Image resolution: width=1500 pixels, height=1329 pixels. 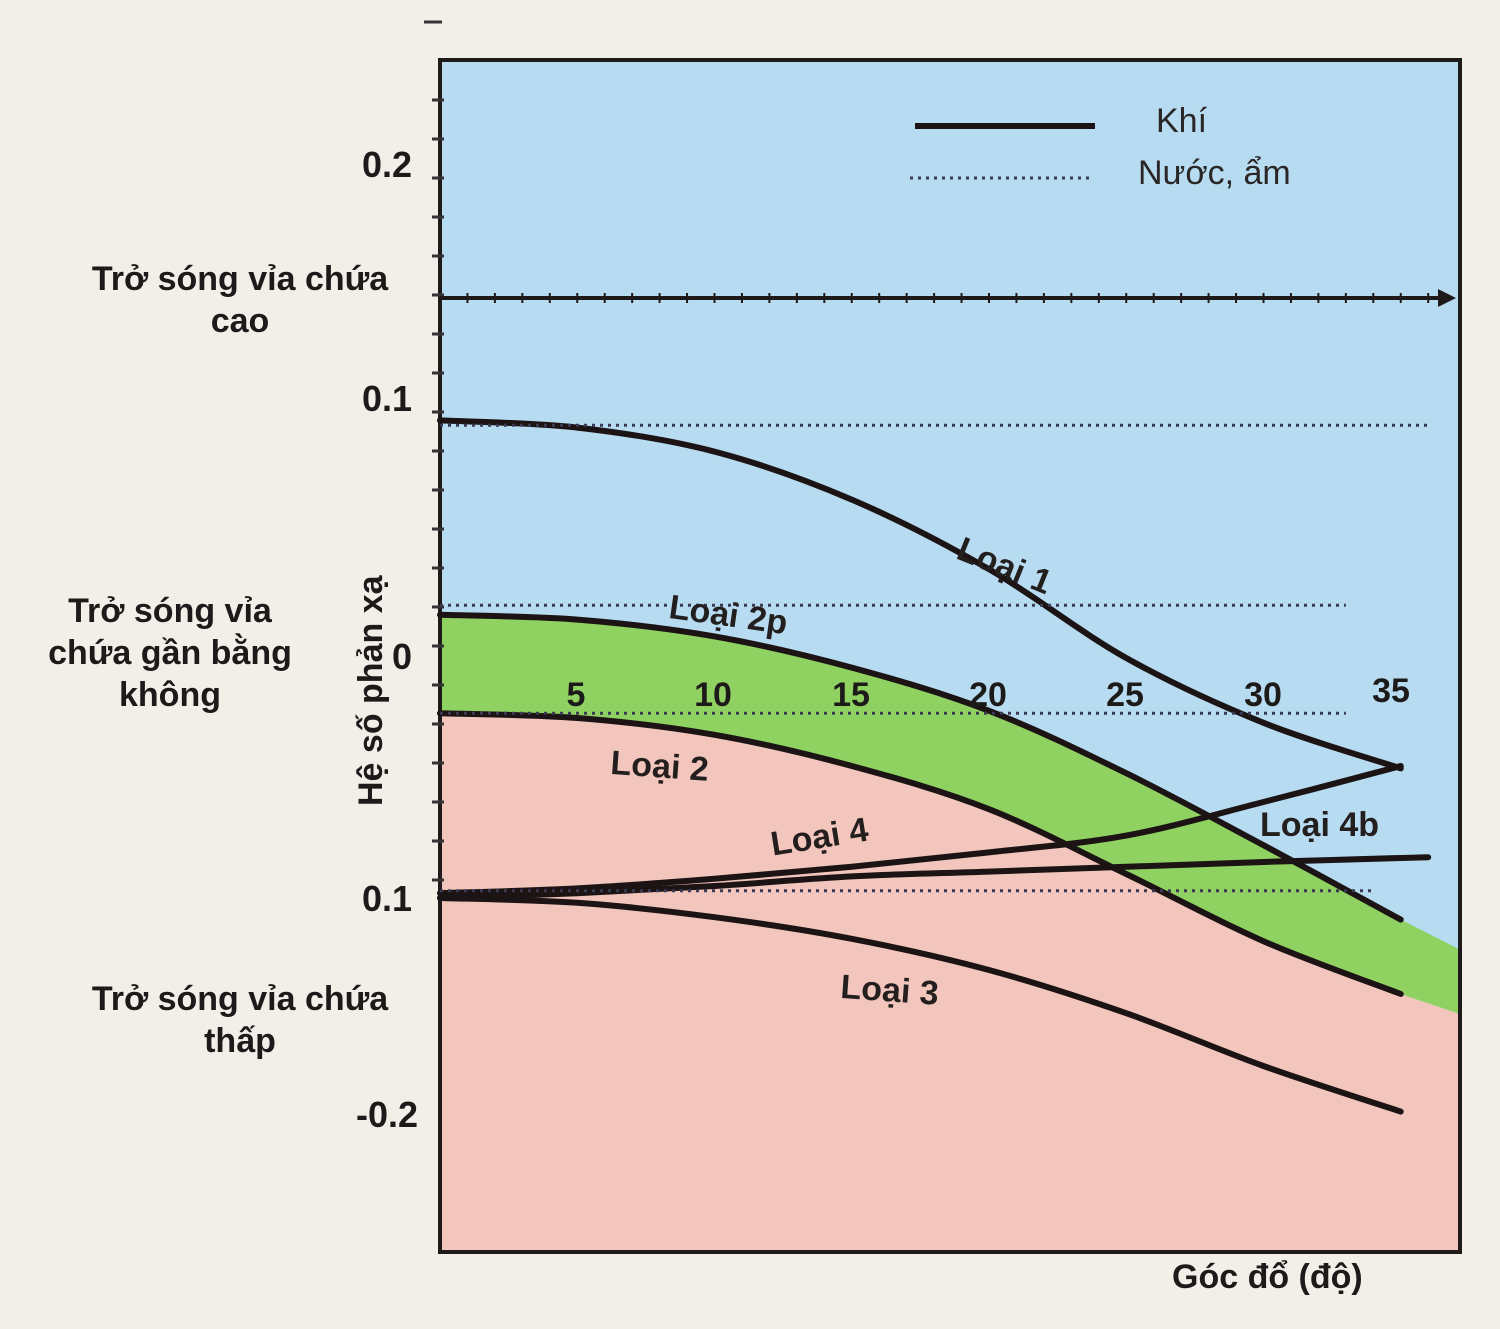 What do you see at coordinates (1267, 1277) in the screenshot?
I see `x-axis-title: Góc đổ (độ)` at bounding box center [1267, 1277].